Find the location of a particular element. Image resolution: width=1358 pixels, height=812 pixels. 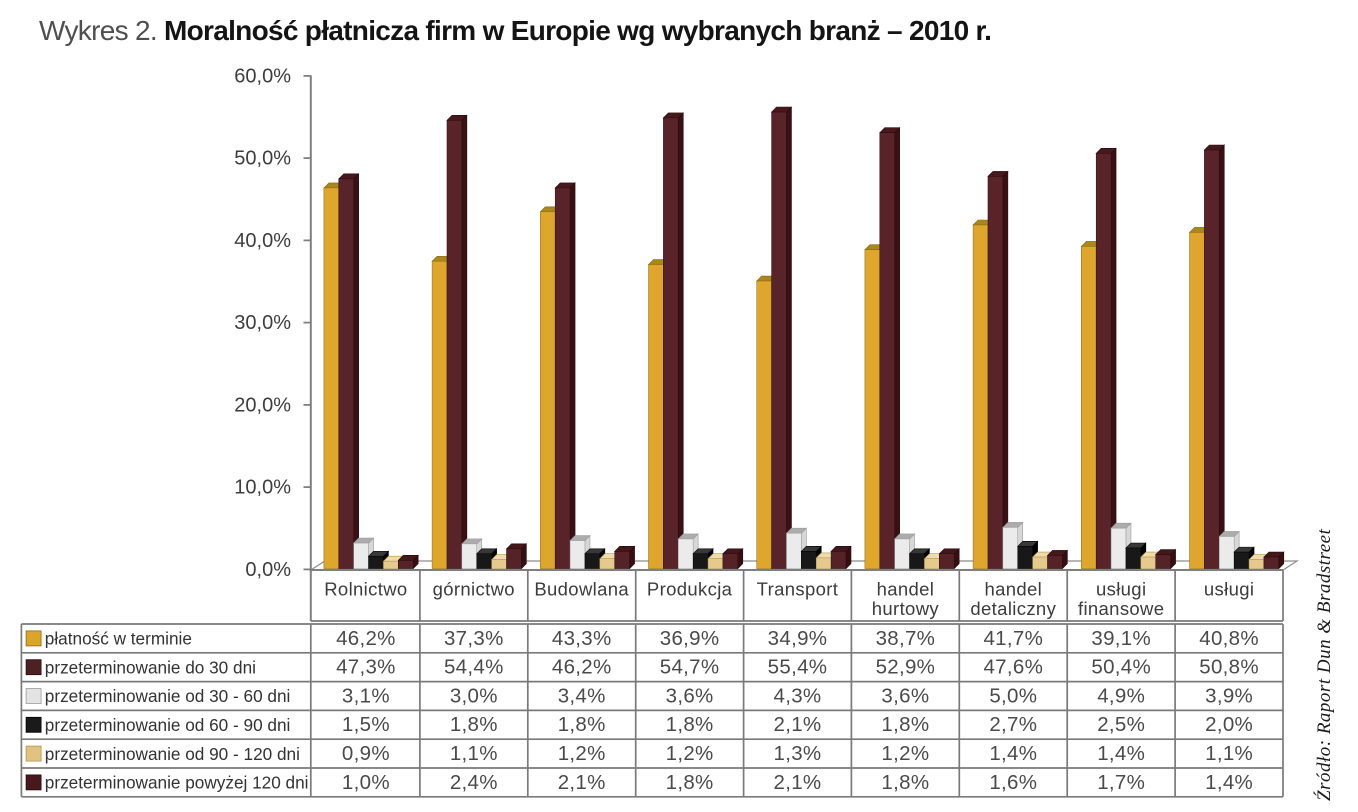

svg-text: Budowlana is located at coordinates (581, 589).